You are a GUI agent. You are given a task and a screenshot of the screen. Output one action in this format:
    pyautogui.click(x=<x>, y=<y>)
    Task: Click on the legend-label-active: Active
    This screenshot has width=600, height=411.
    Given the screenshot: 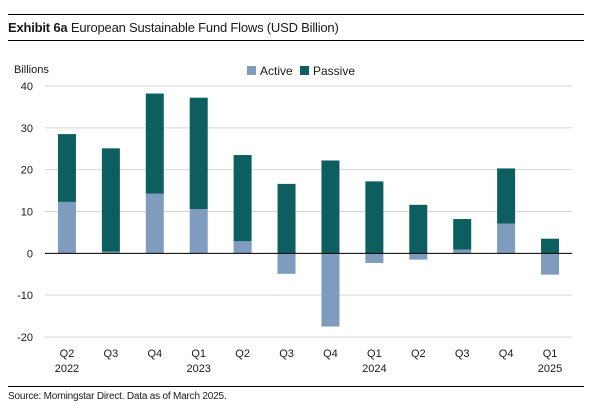 What is the action you would take?
    pyautogui.click(x=276, y=71)
    